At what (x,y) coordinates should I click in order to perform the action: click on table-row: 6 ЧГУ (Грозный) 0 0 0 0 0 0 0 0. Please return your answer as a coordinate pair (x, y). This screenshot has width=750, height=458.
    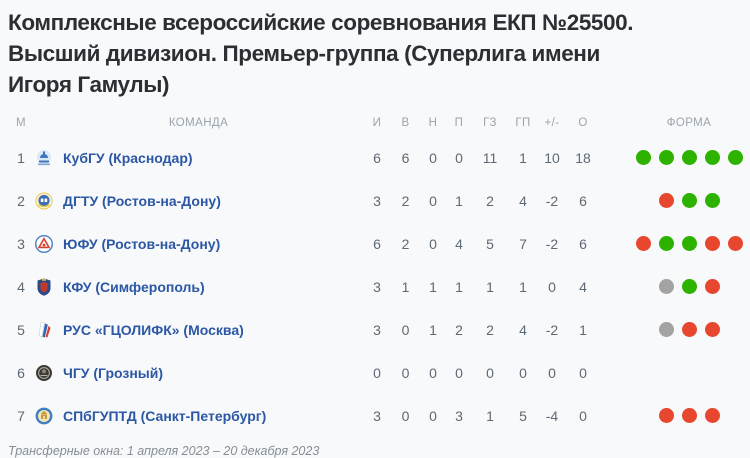
    Looking at the image, I should click on (379, 372).